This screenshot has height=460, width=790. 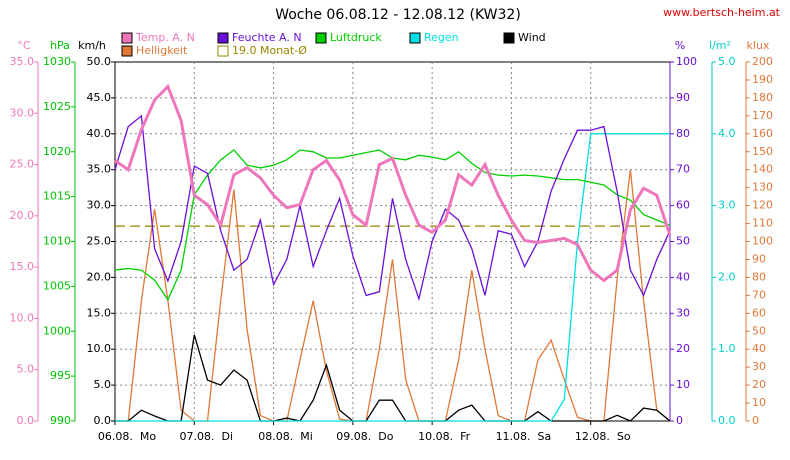 I want to click on y-tick-label: 1015, so click(x=57, y=196).